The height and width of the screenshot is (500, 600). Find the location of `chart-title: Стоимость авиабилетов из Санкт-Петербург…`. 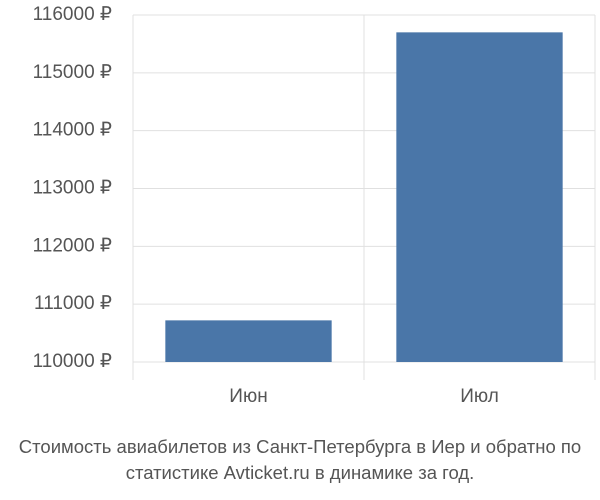

chart-title: Стоимость авиабилетов из Санкт-Петербург… is located at coordinates (300, 459).